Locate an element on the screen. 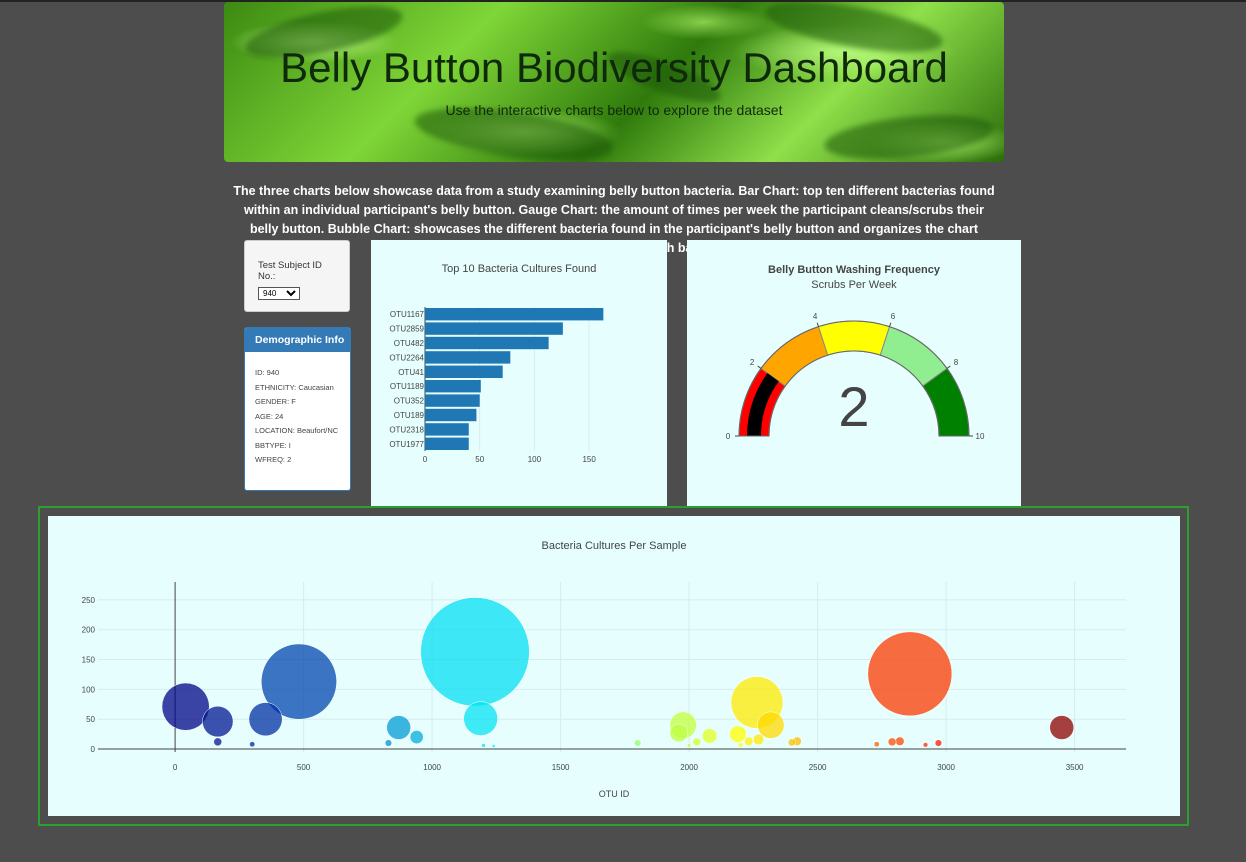  subject-selector-well: Test Subject ID No.: 940 is located at coordinates (297, 276).